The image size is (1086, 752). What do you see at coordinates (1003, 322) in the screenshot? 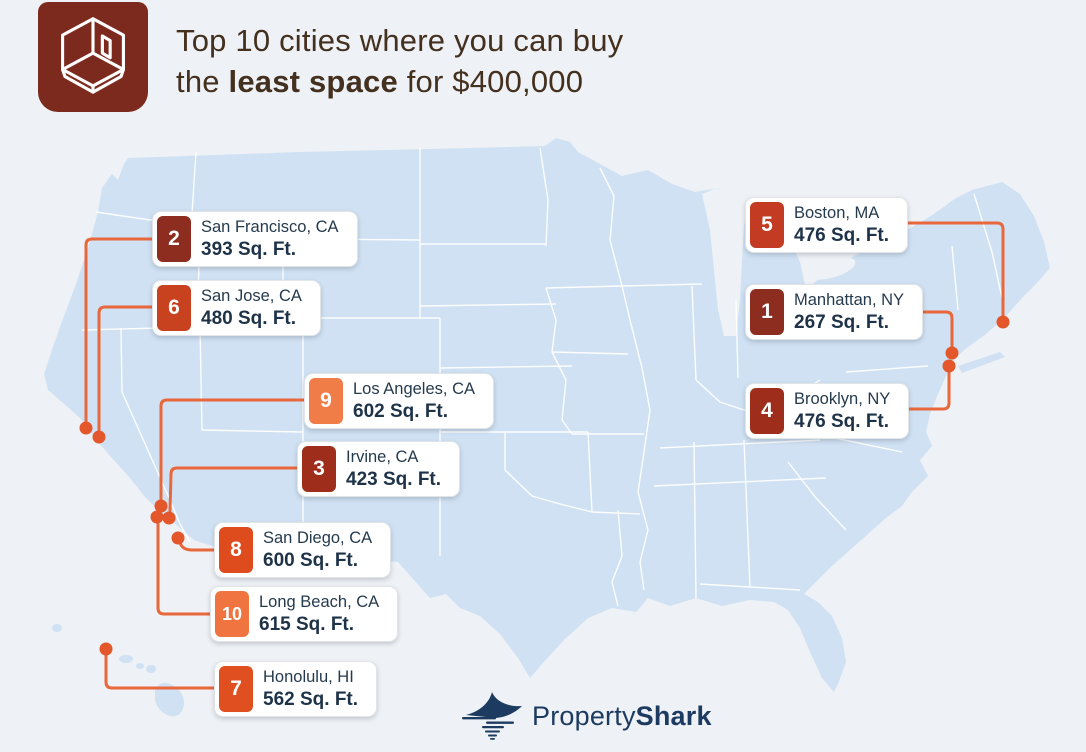
I see `marker-boston` at bounding box center [1003, 322].